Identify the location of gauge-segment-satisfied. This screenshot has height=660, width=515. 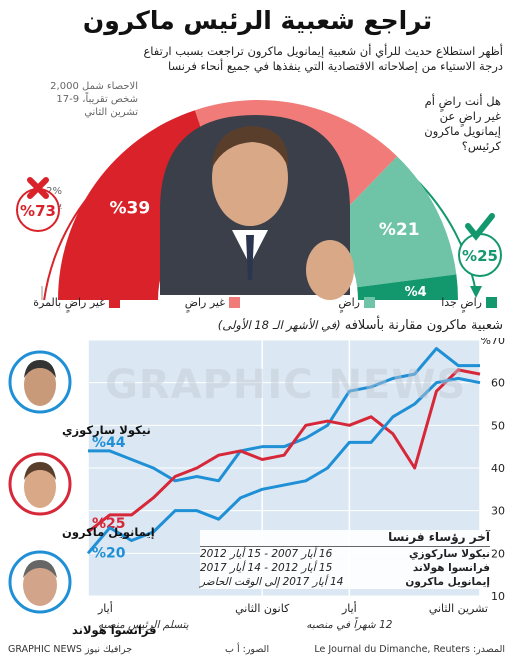
(392, 222).